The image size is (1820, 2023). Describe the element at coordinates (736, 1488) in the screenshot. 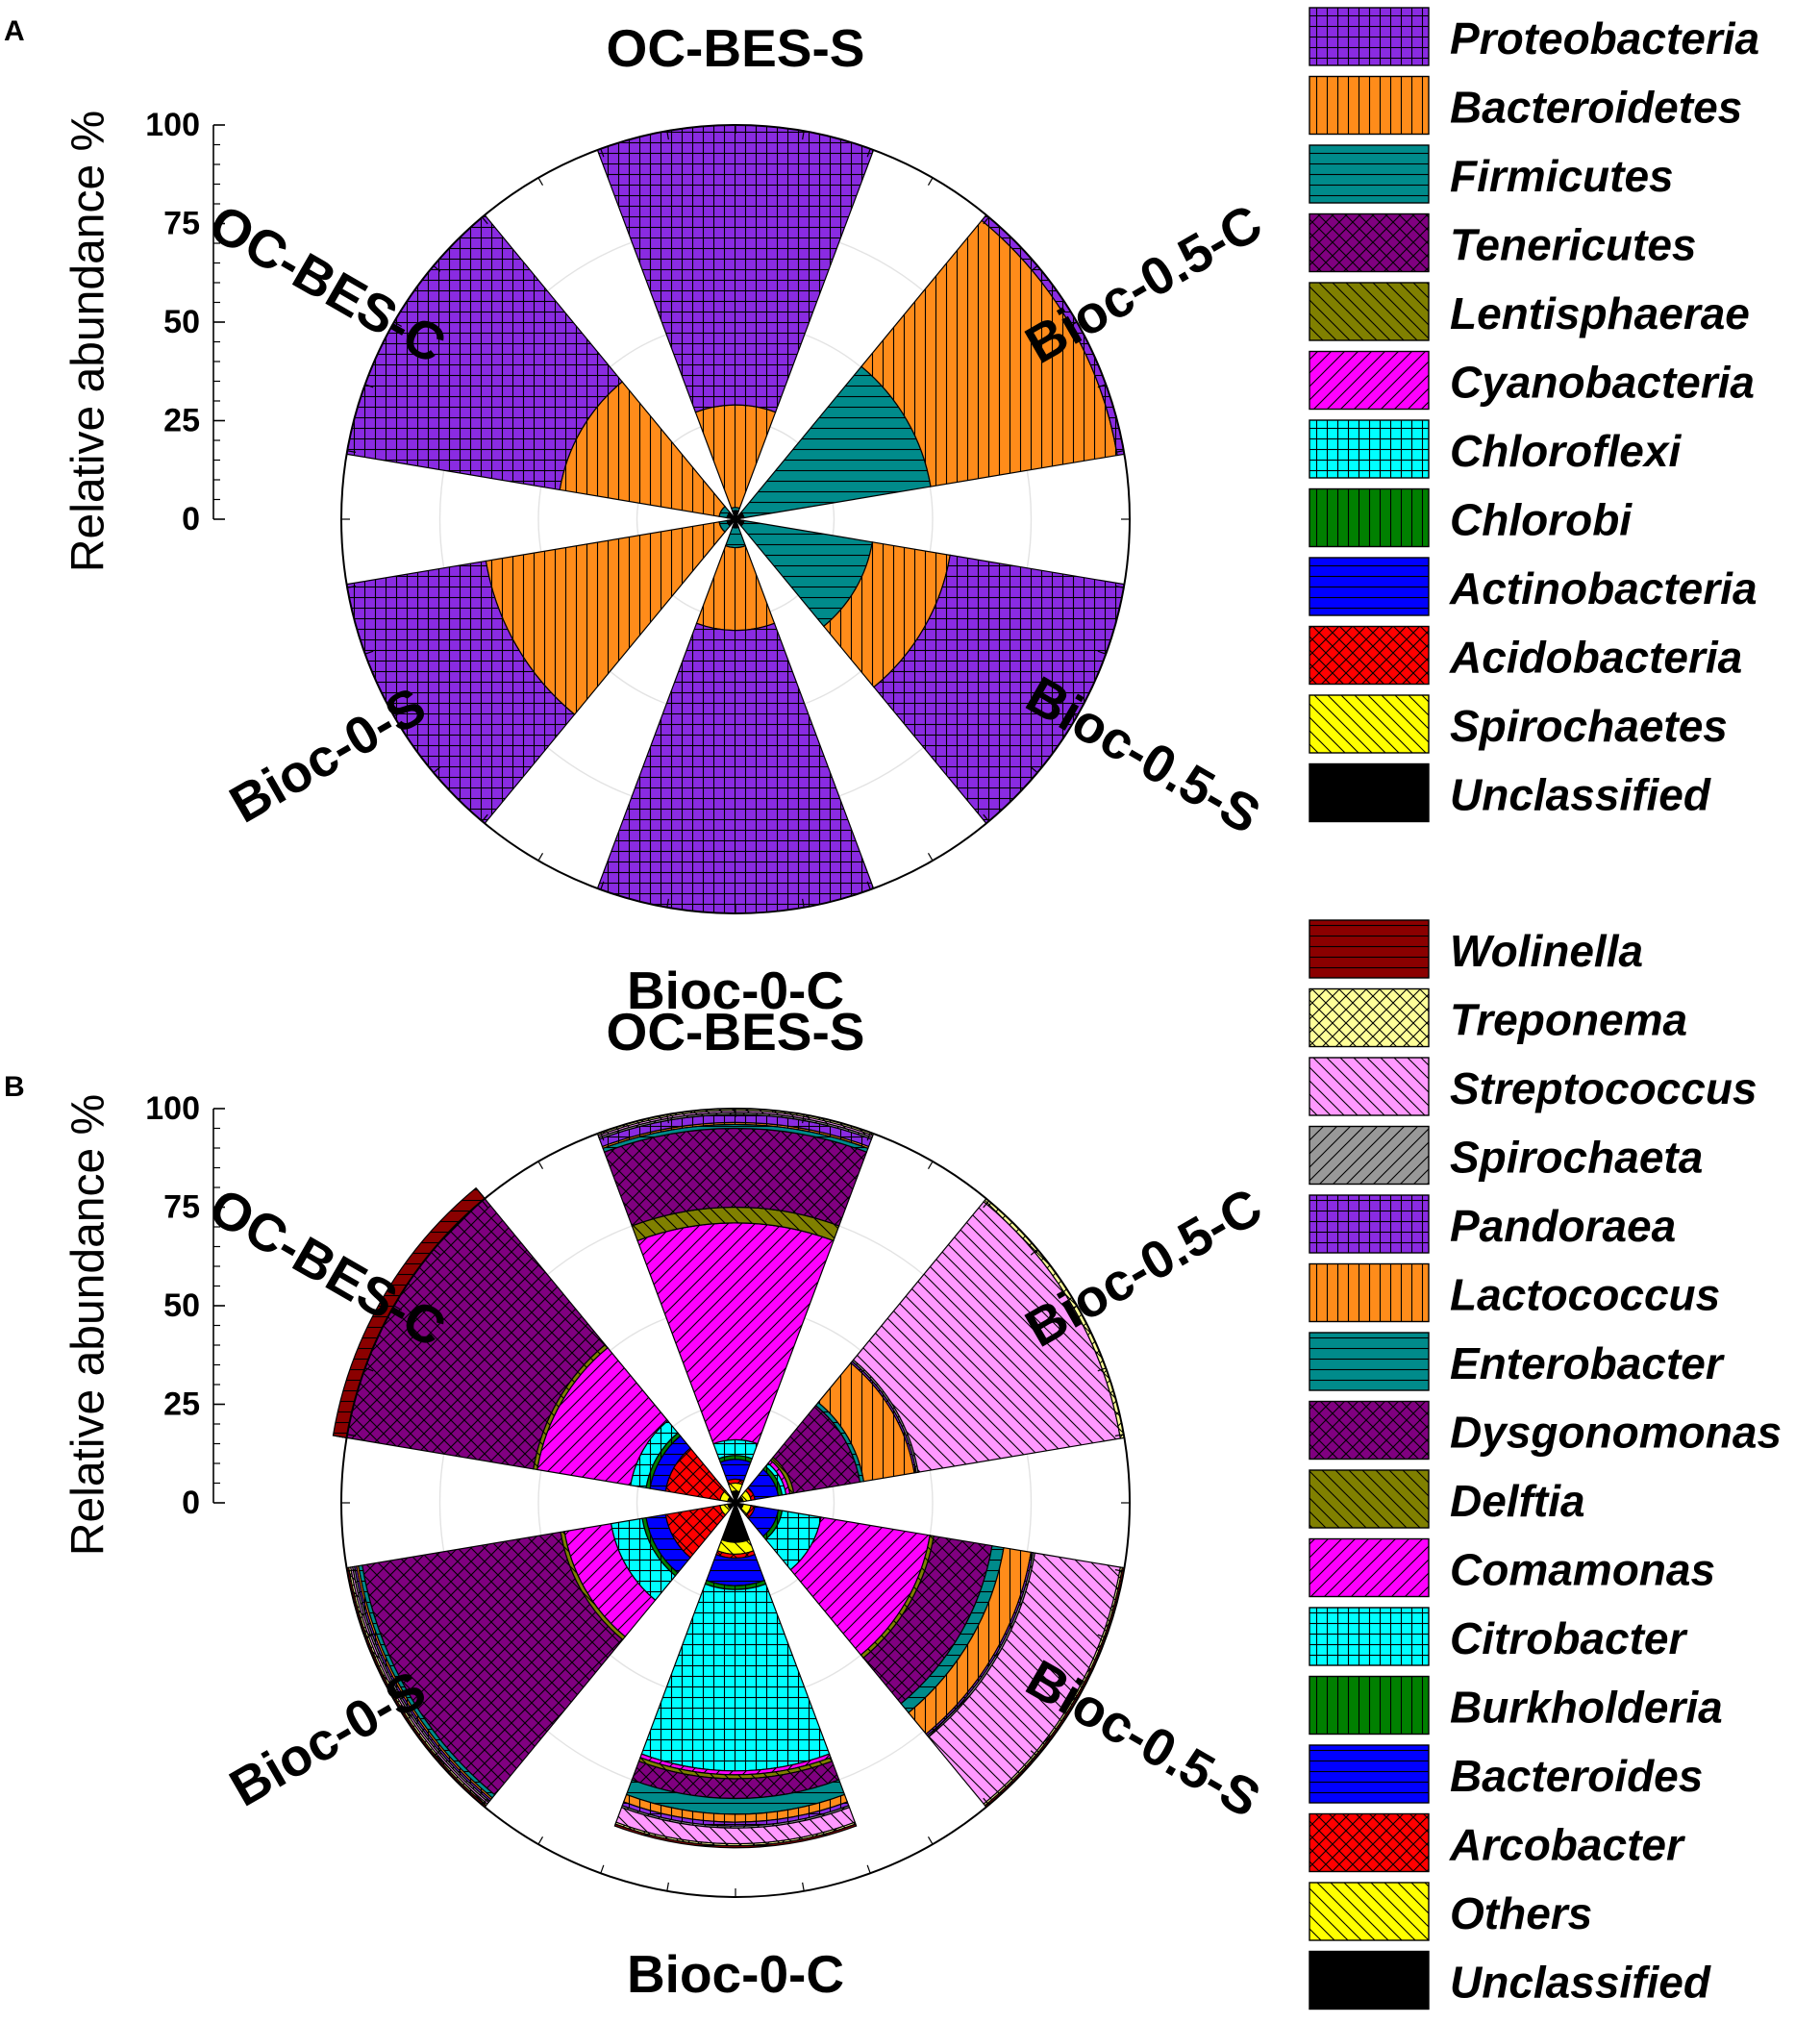

I see `wedge-oc-bes-s-others` at that location.